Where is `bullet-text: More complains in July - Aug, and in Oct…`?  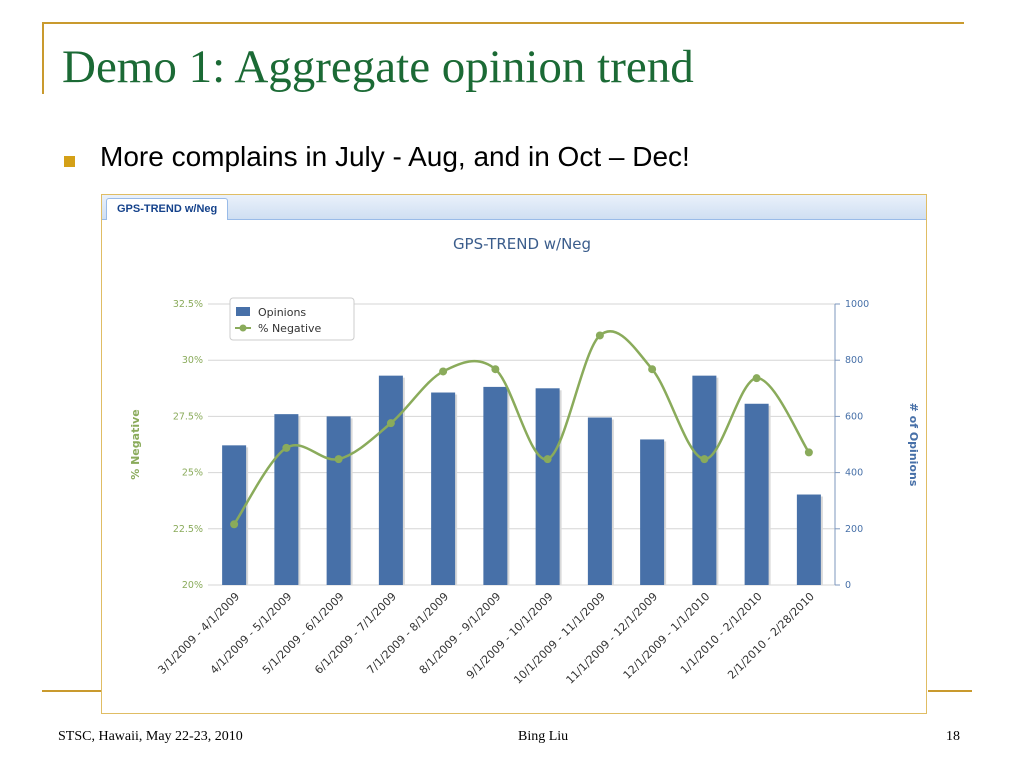
bullet-text: More complains in July - Aug, and in Oct… is located at coordinates (395, 156).